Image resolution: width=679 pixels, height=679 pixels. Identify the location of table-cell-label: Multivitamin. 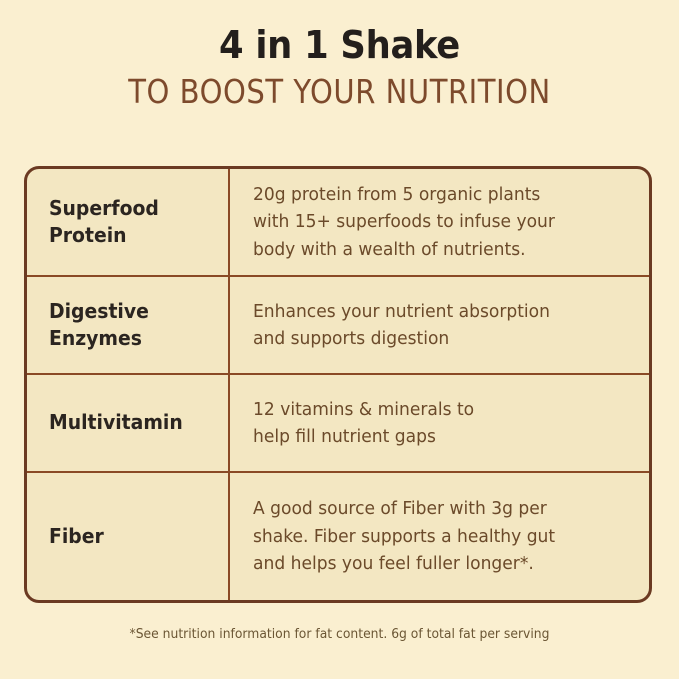
(128, 423).